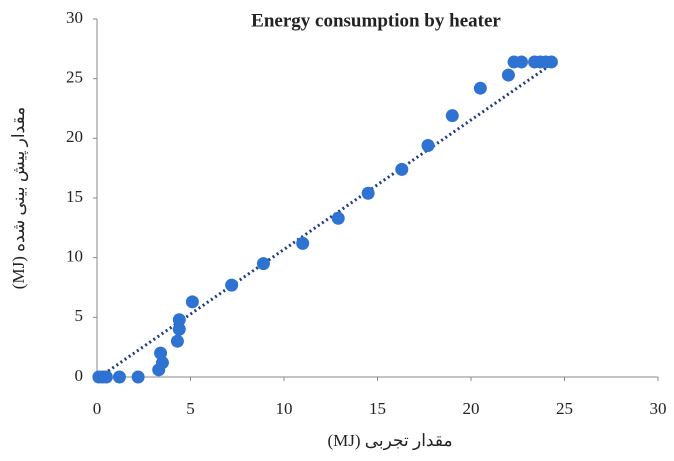 The image size is (674, 461). Describe the element at coordinates (190, 408) in the screenshot. I see `x-tick-label: 5` at that location.